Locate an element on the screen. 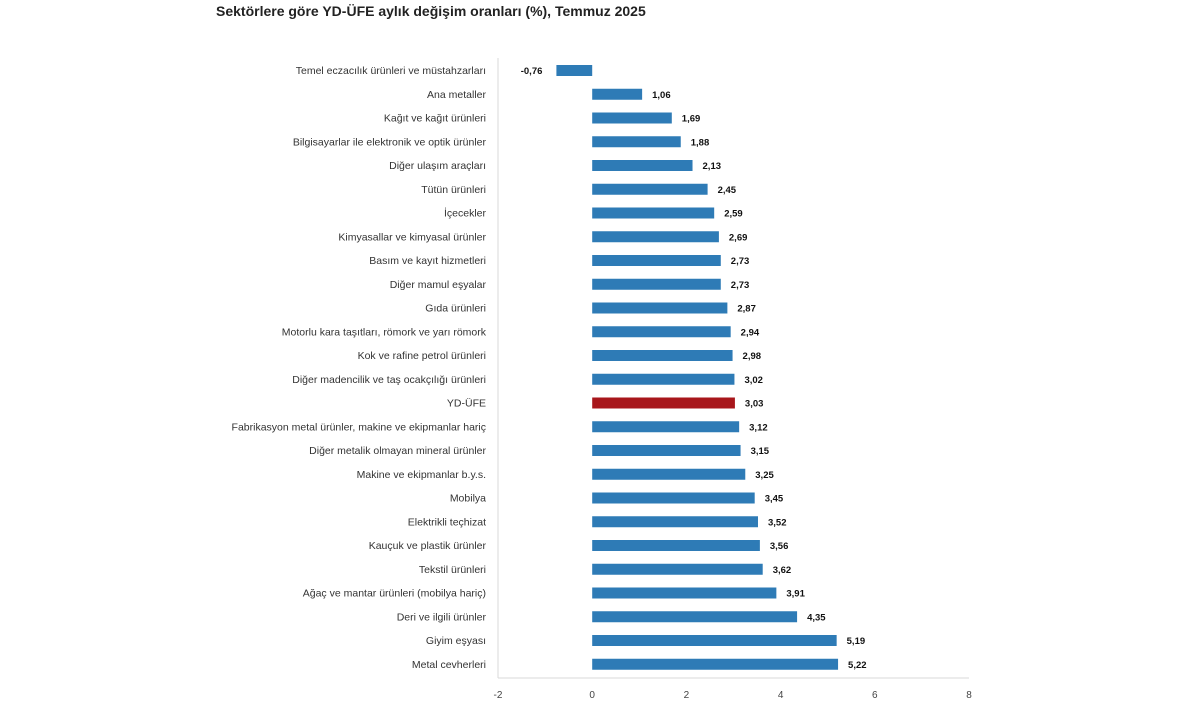 The image size is (1200, 705). x-tick-label: 0 is located at coordinates (592, 695).